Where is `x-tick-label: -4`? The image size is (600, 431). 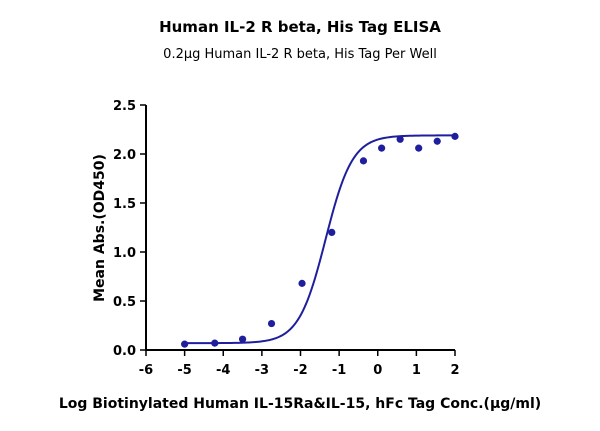
x-tick-label: -4 is located at coordinates (223, 370).